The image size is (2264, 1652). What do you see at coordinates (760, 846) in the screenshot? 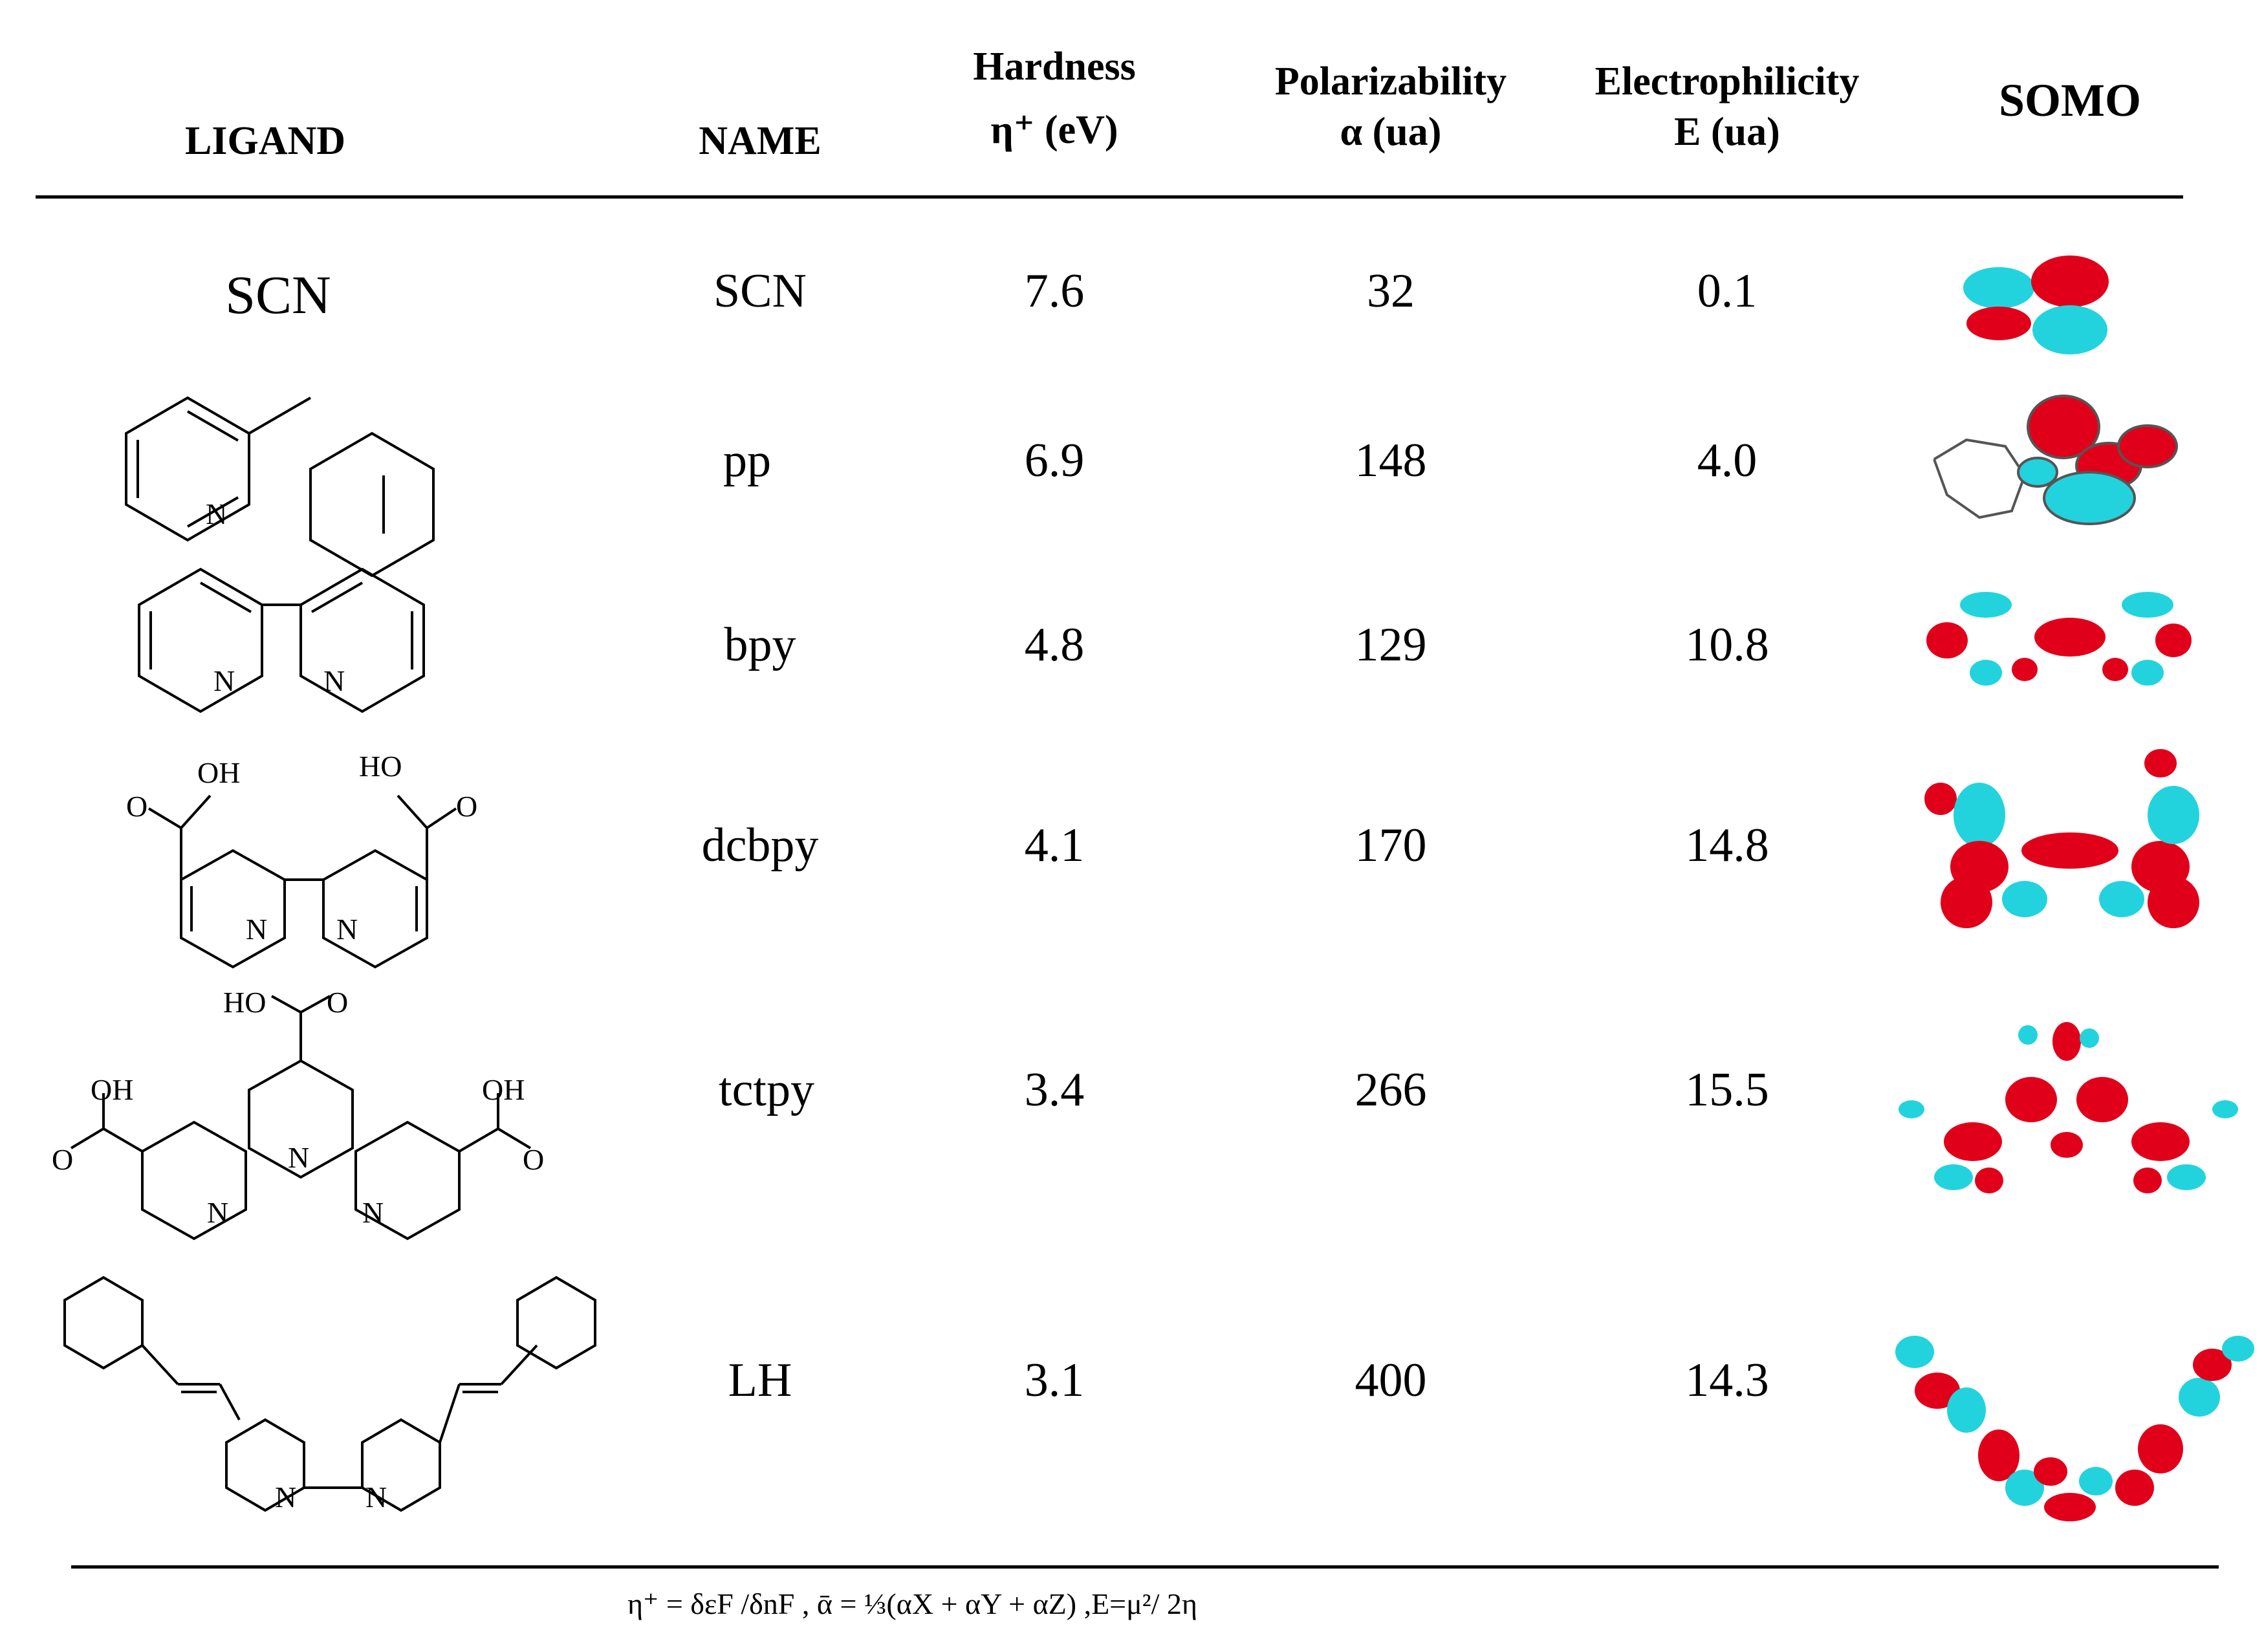
I see `row-3-name: dcbpy` at bounding box center [760, 846].